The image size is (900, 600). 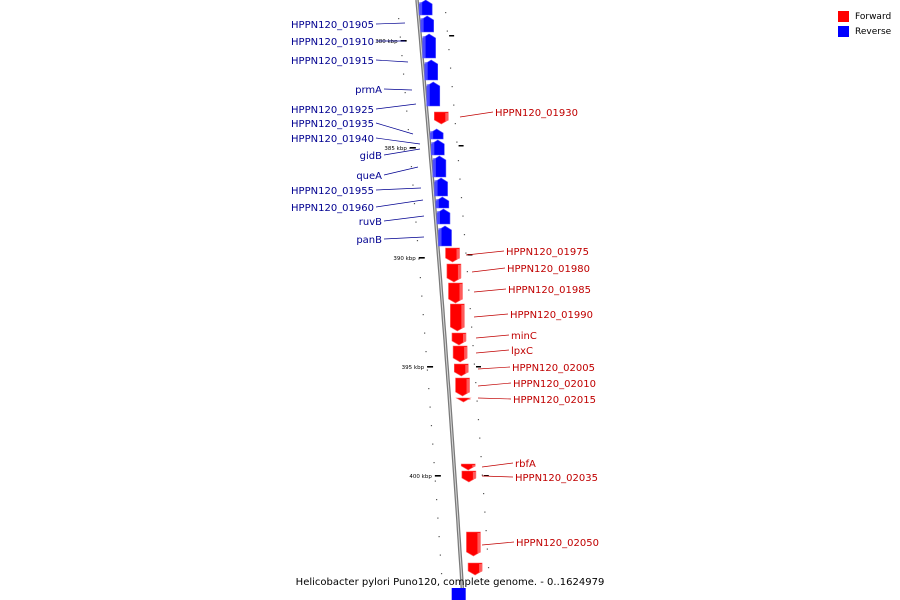 What do you see at coordinates (536, 113) in the screenshot?
I see `forward-gene-label: HPPN120_01930` at bounding box center [536, 113].